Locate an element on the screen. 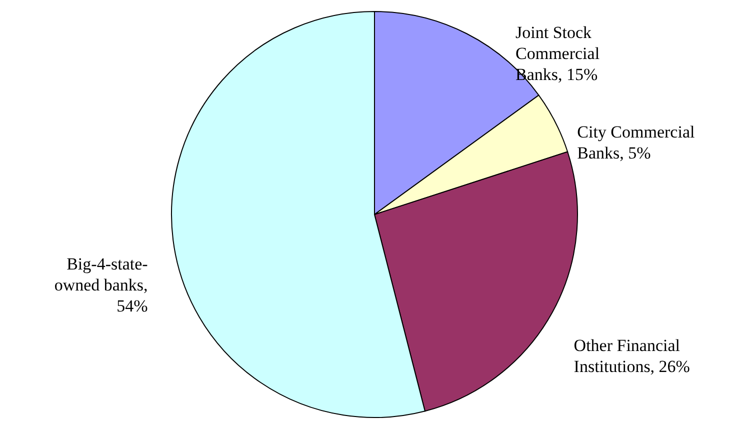  slice-label: Other Financial Institutions, 26% is located at coordinates (632, 356).